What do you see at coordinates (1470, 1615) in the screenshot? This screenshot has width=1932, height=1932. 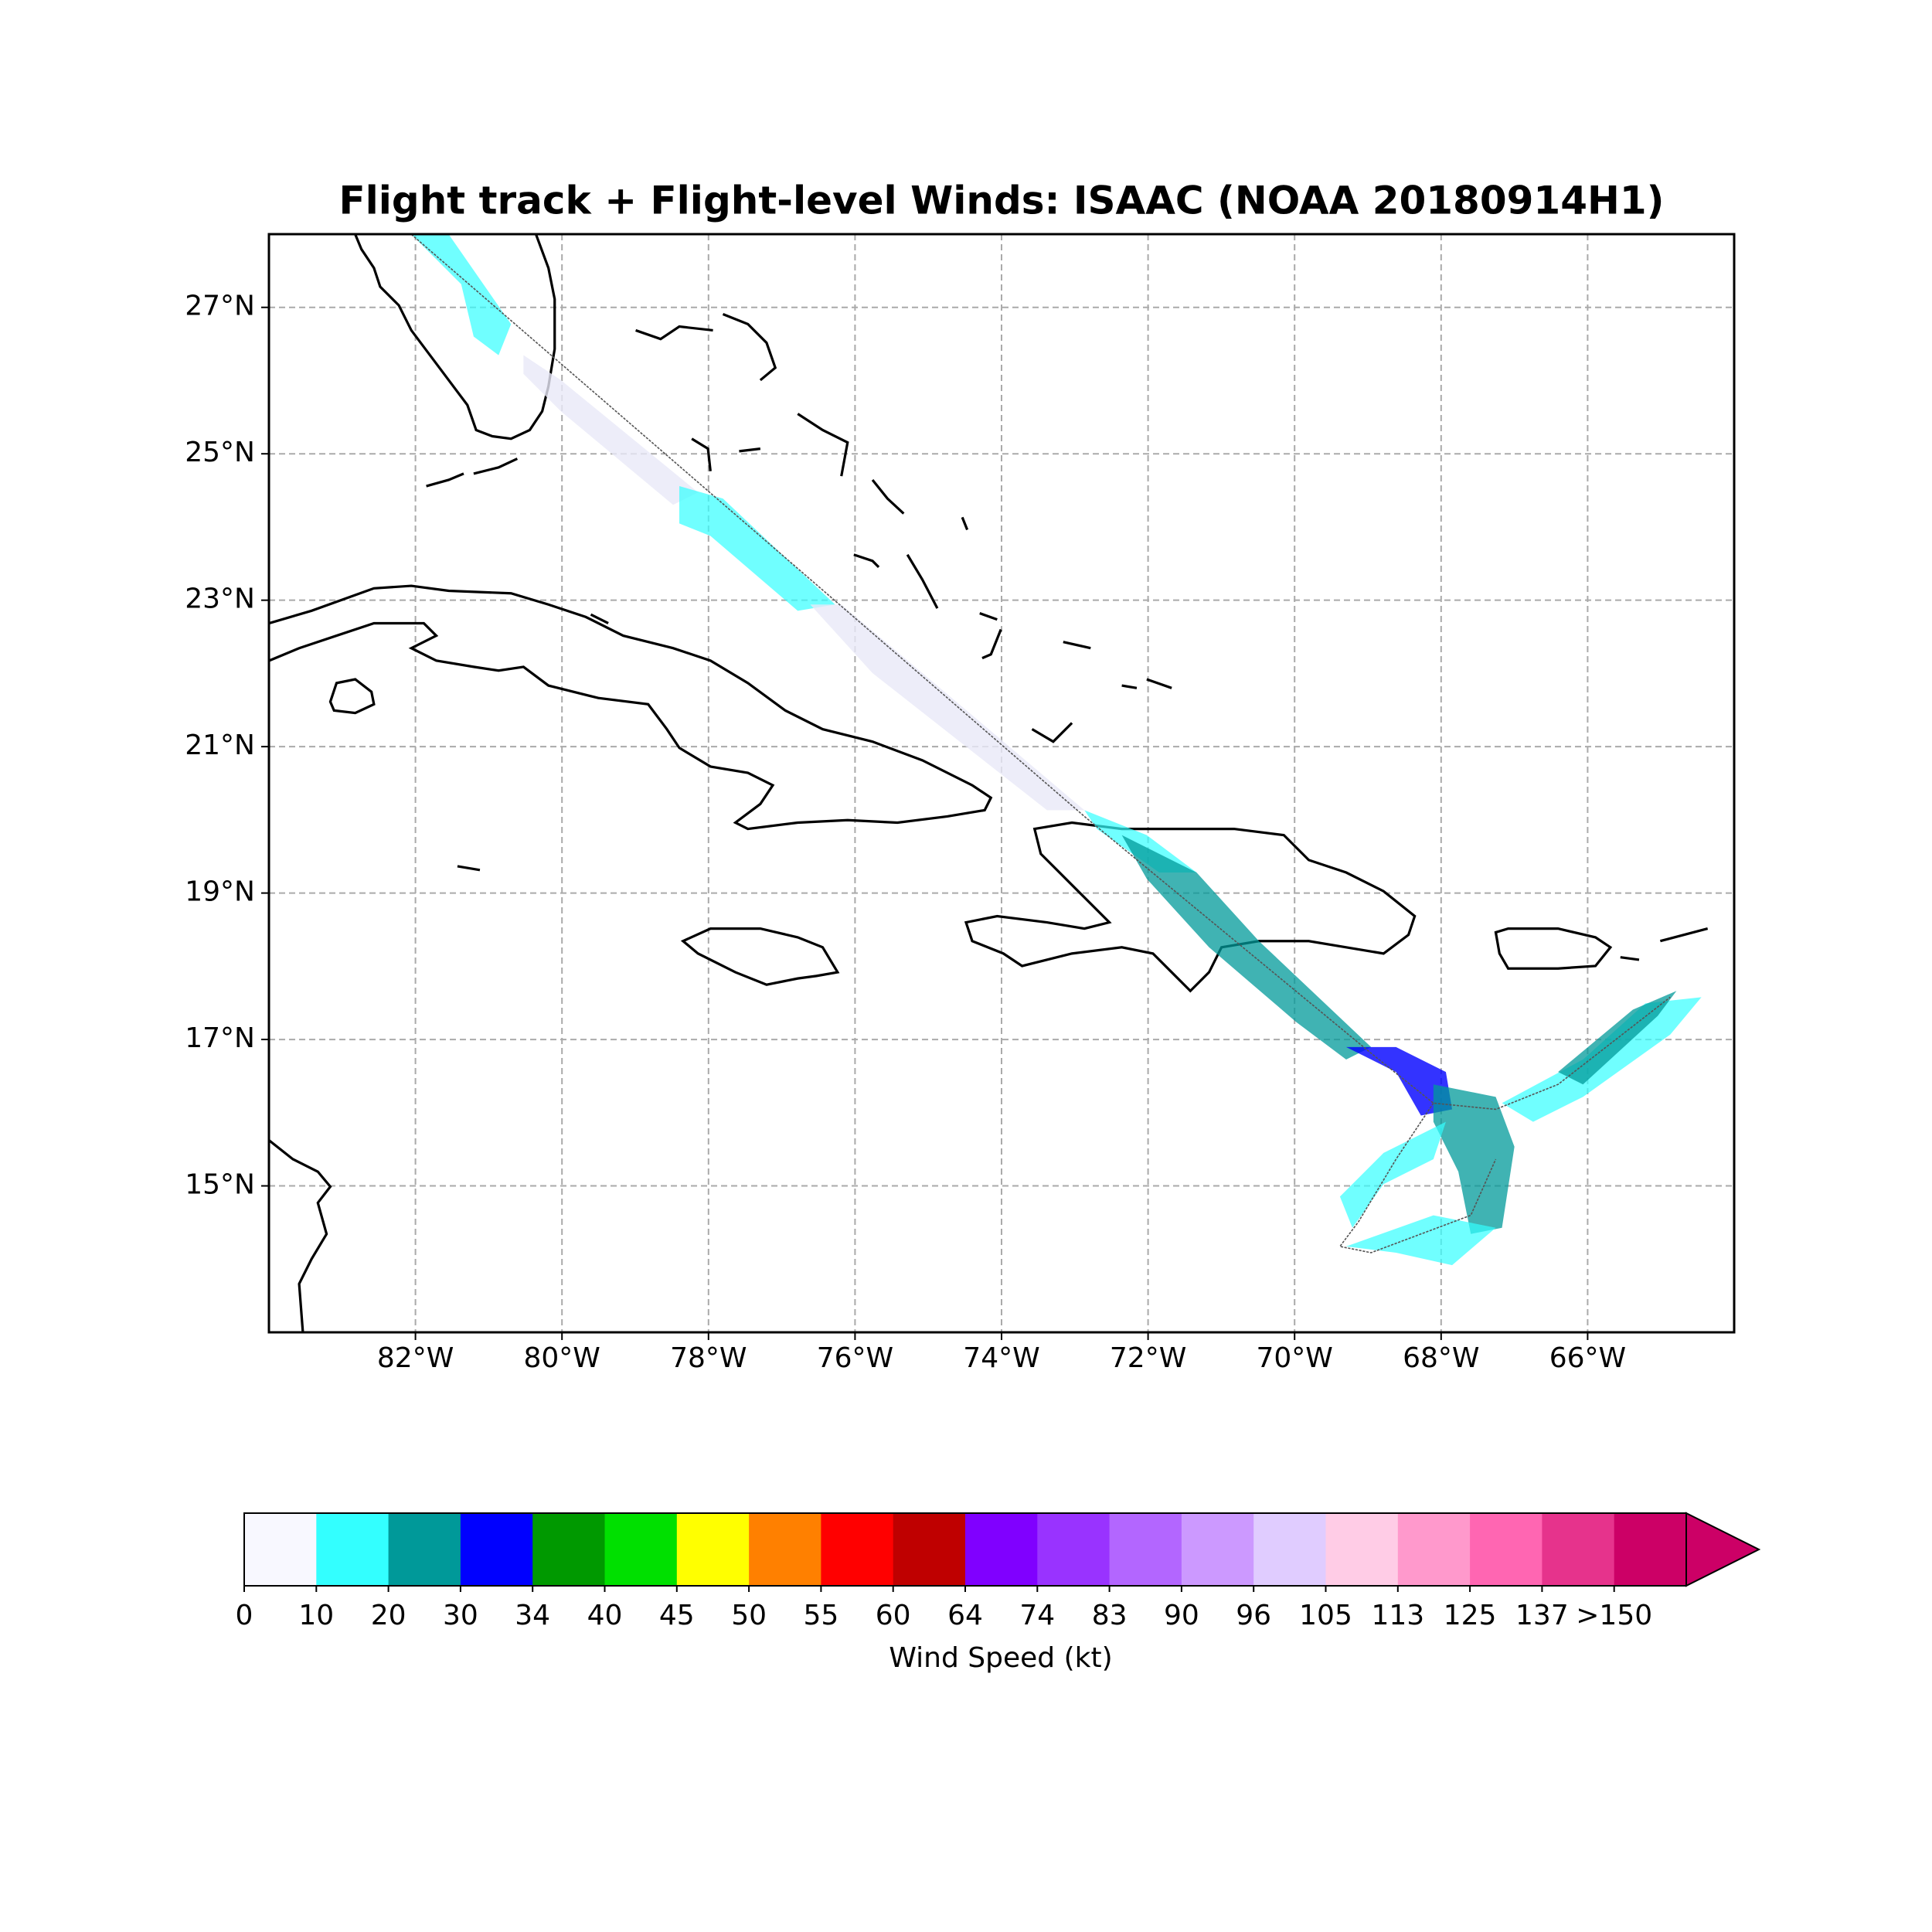 I see `colorbar-tick-label: 125` at bounding box center [1470, 1615].